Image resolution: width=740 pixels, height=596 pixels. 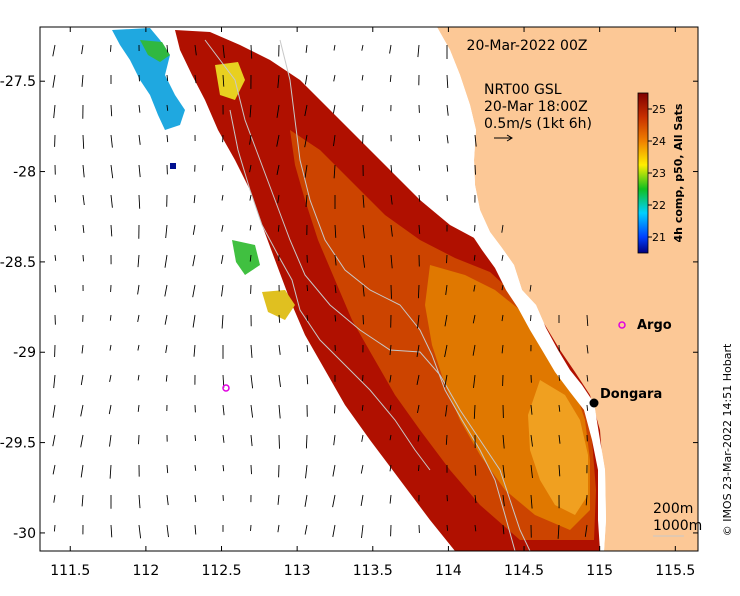 What do you see at coordinates (659, 237) in the screenshot?
I see `colorbar-tick-label: 21` at bounding box center [659, 237].